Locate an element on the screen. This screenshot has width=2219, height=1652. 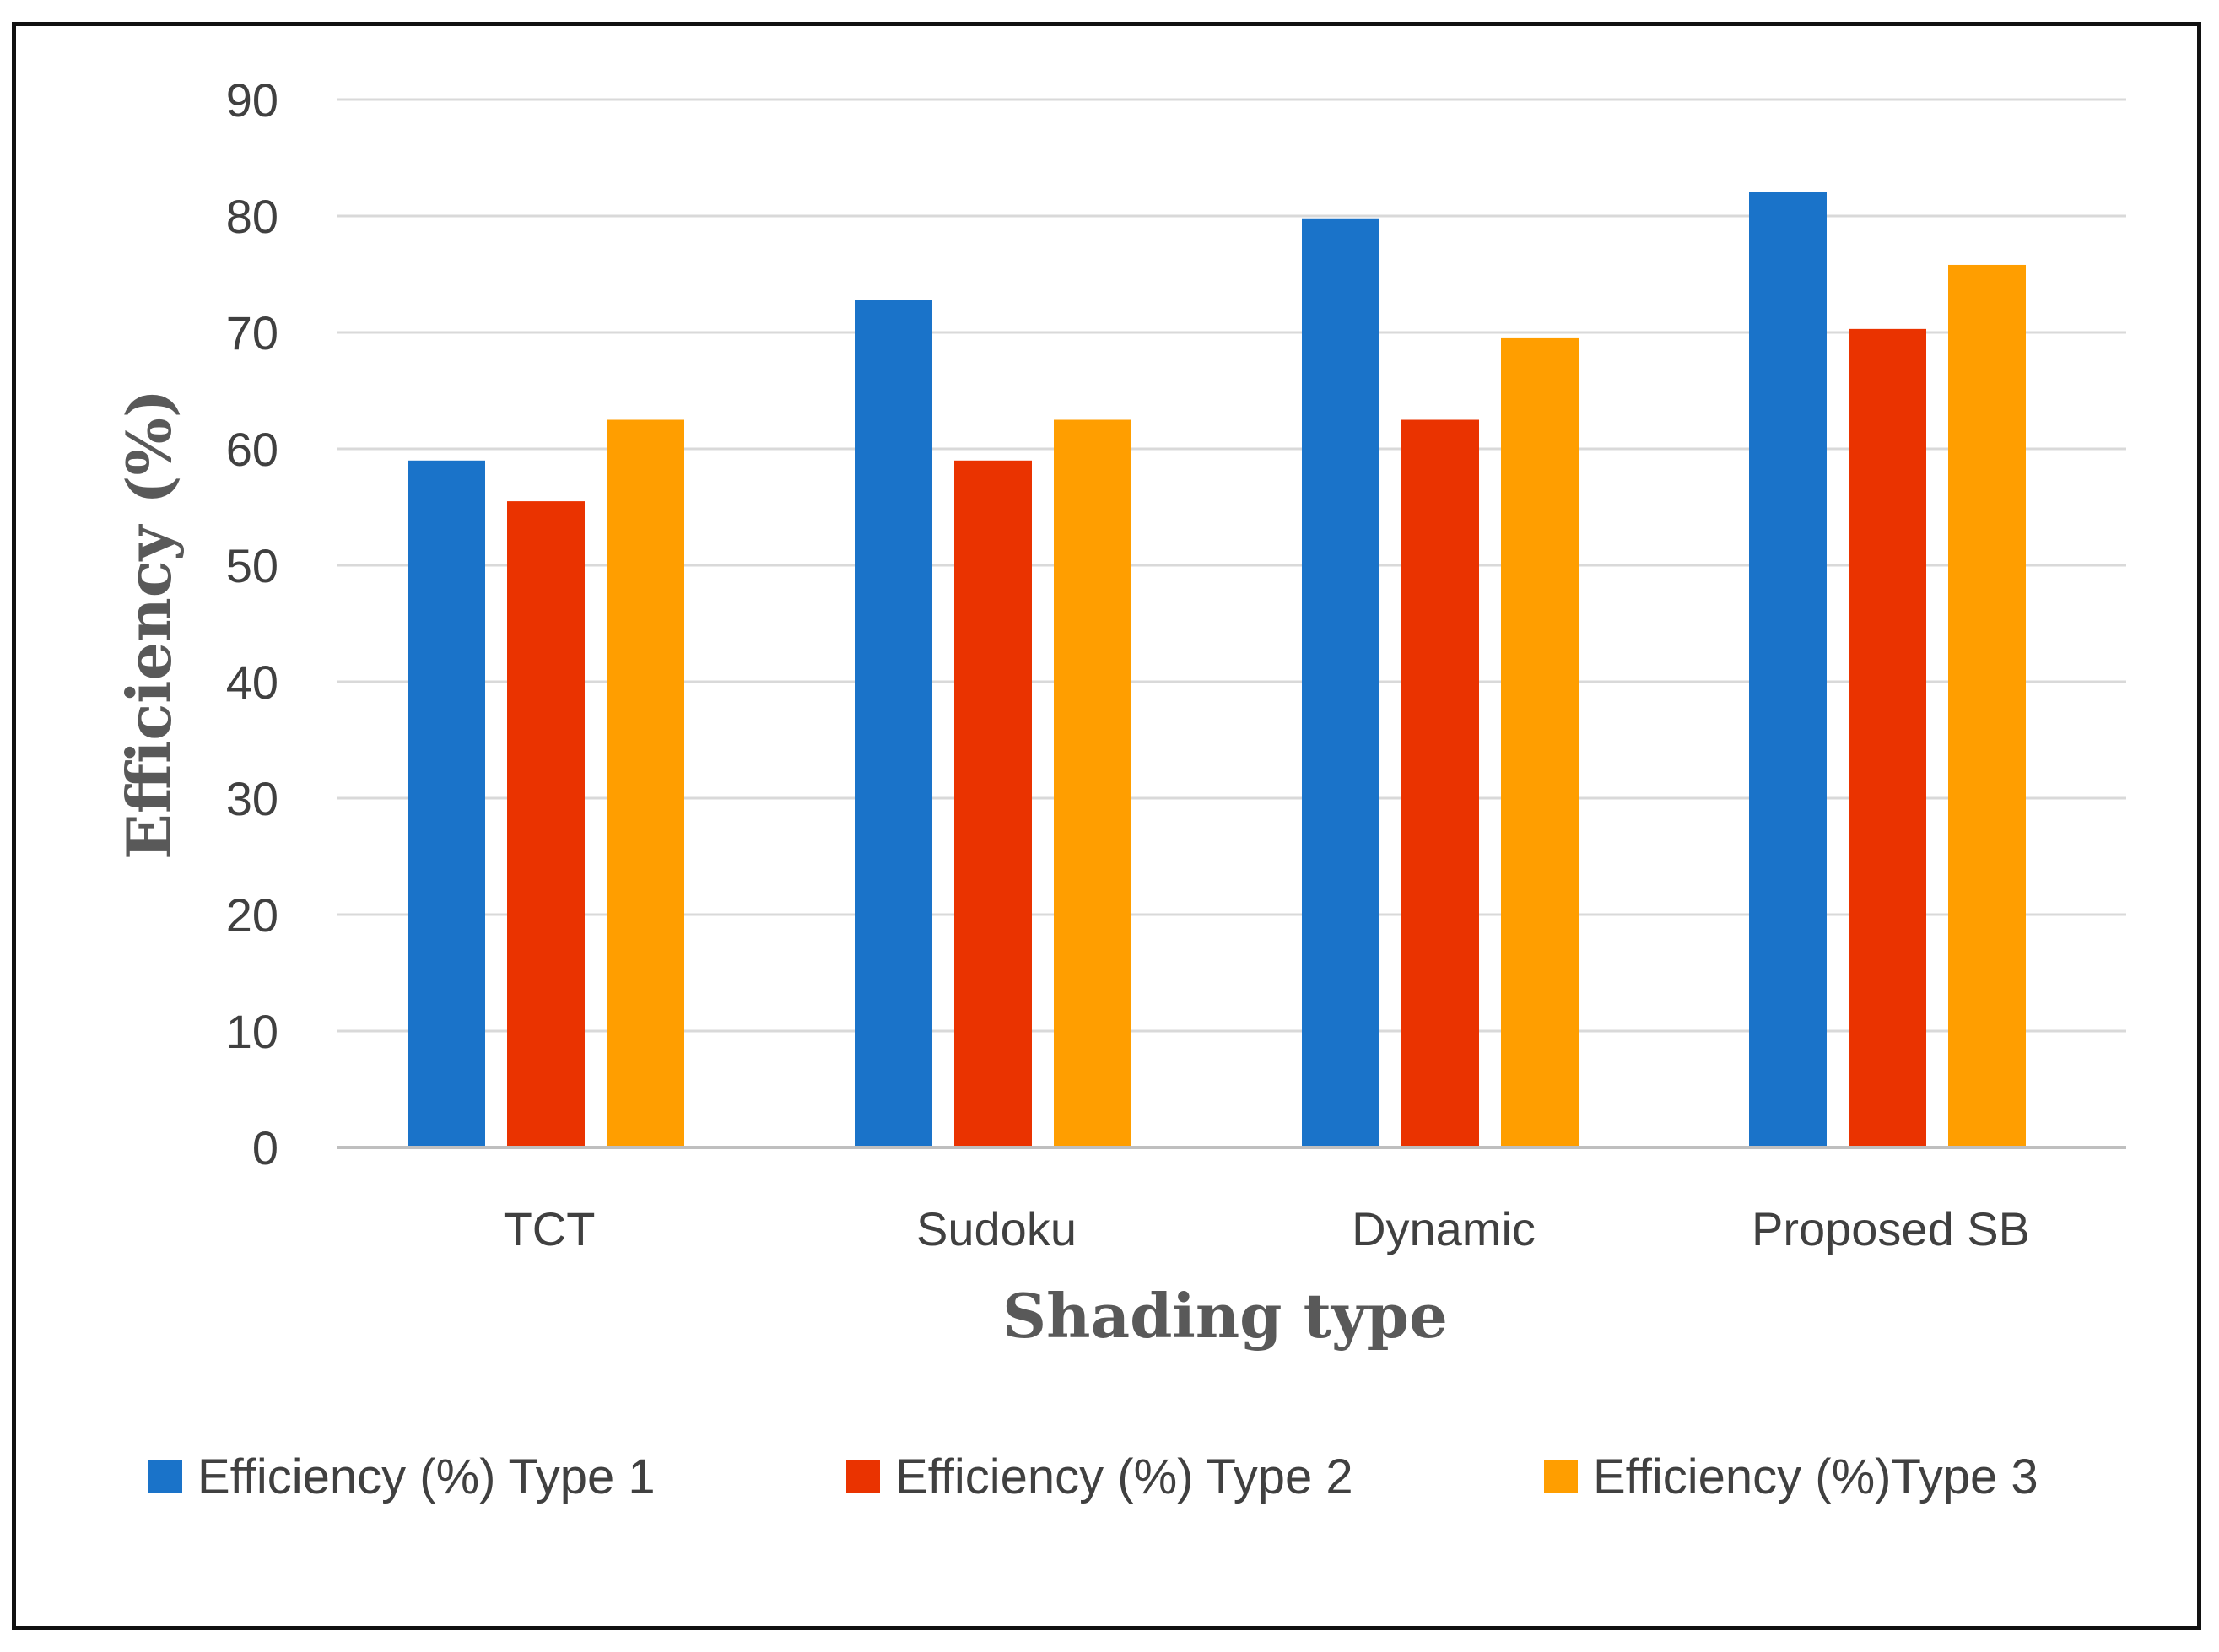
y-axis-ticks: 0 10 20 30 40 50 60 70 80 90 is located at coordinates (252, 623).